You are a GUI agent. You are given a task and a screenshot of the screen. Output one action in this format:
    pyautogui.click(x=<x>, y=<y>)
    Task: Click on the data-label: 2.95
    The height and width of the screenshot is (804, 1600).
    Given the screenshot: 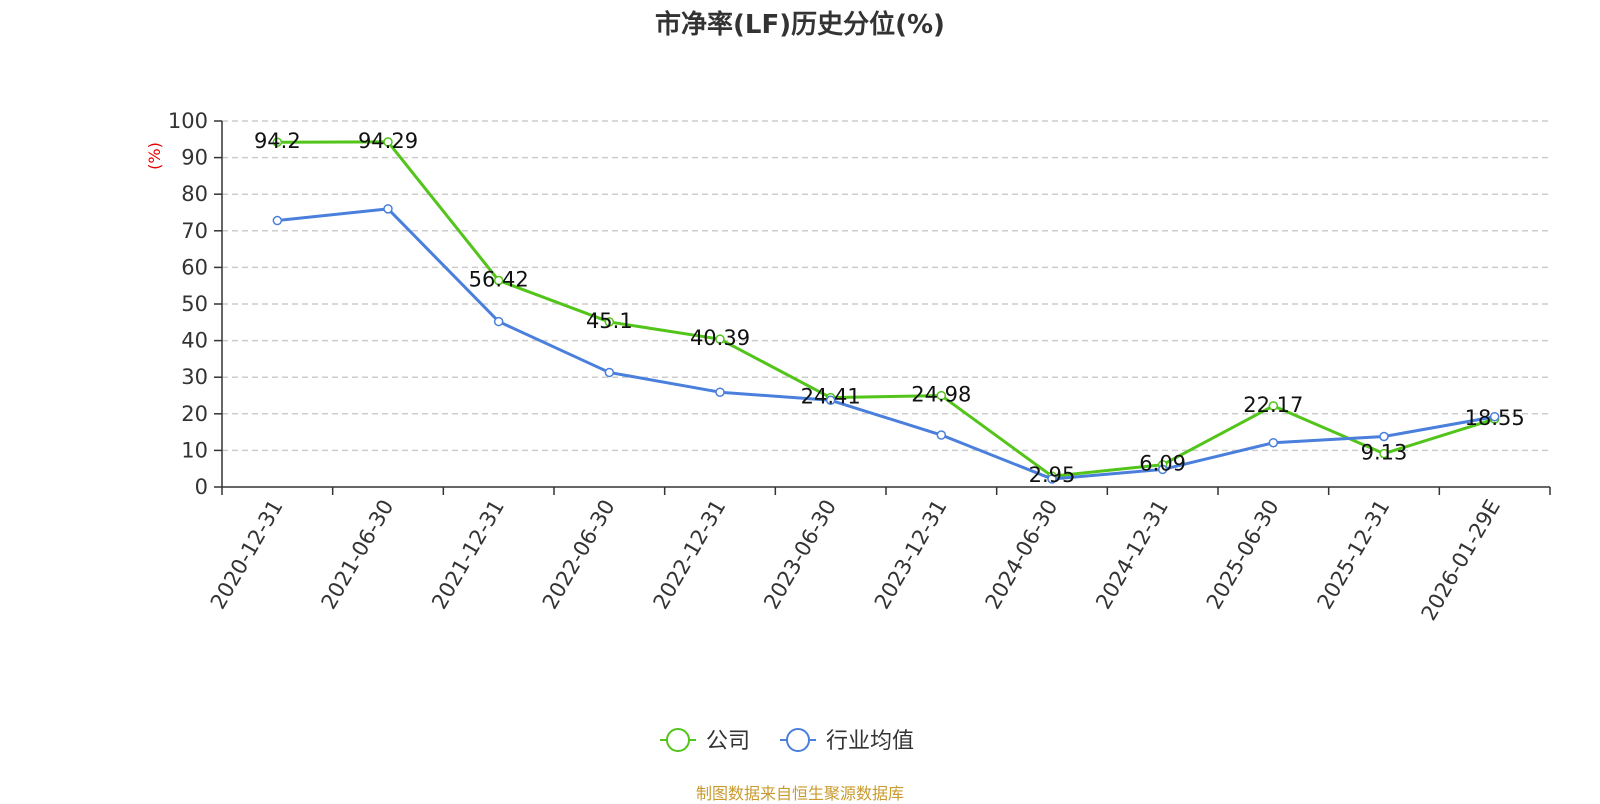 What is the action you would take?
    pyautogui.click(x=1052, y=475)
    